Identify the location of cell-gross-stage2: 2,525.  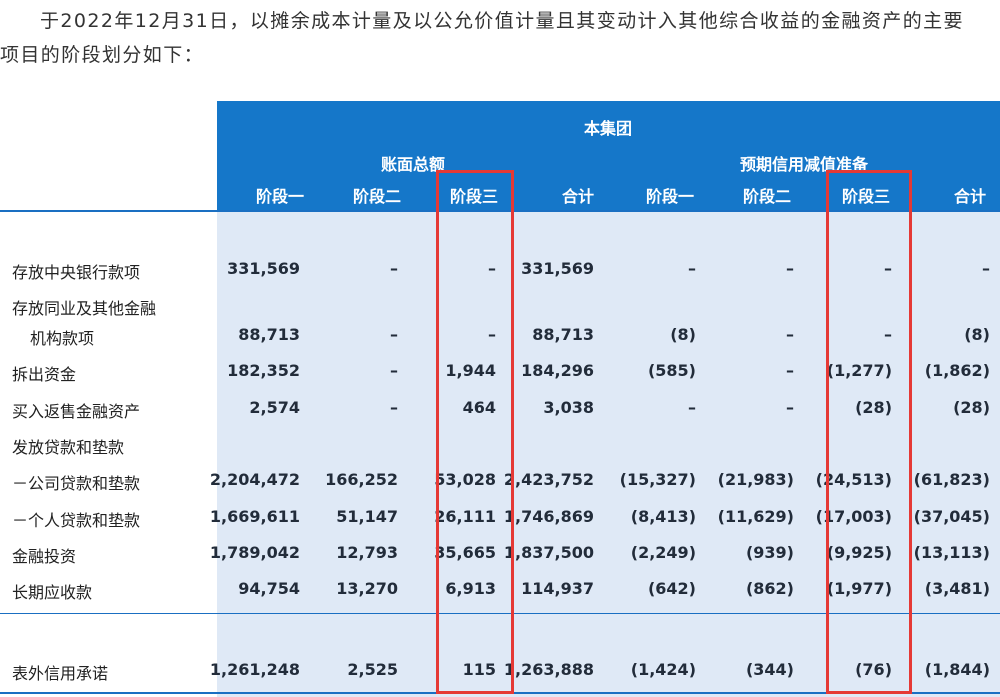
(372, 669).